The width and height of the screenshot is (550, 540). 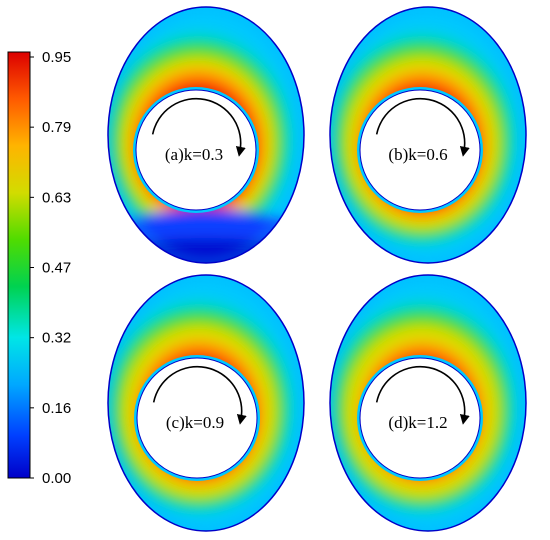 I want to click on colorbar-tick-label: 0.47, so click(x=56, y=268).